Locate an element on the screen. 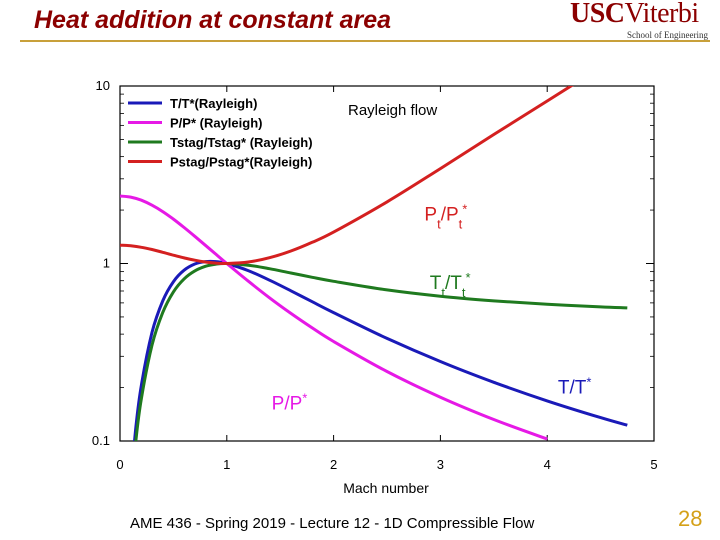 The height and width of the screenshot is (540, 720). curve-label: Tt/Tt* is located at coordinates (450, 284).